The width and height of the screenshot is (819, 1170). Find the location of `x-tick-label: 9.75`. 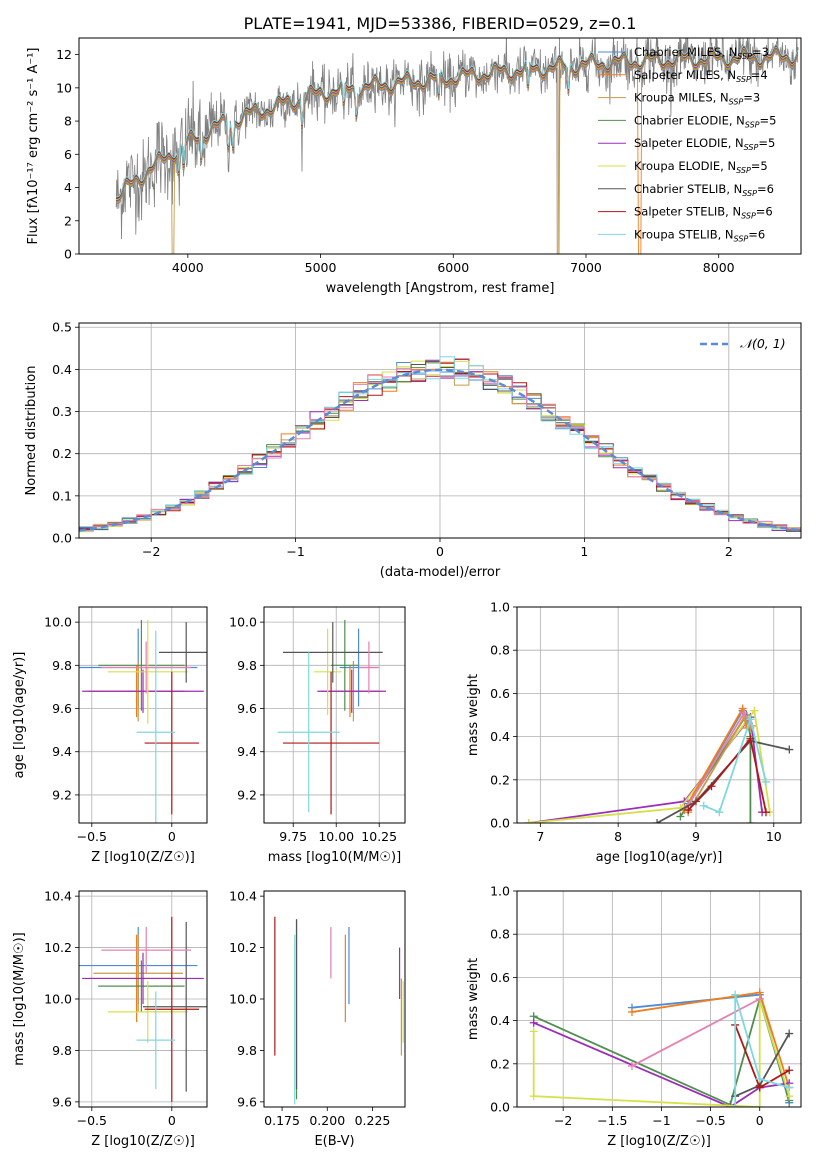

x-tick-label: 9.75 is located at coordinates (293, 836).